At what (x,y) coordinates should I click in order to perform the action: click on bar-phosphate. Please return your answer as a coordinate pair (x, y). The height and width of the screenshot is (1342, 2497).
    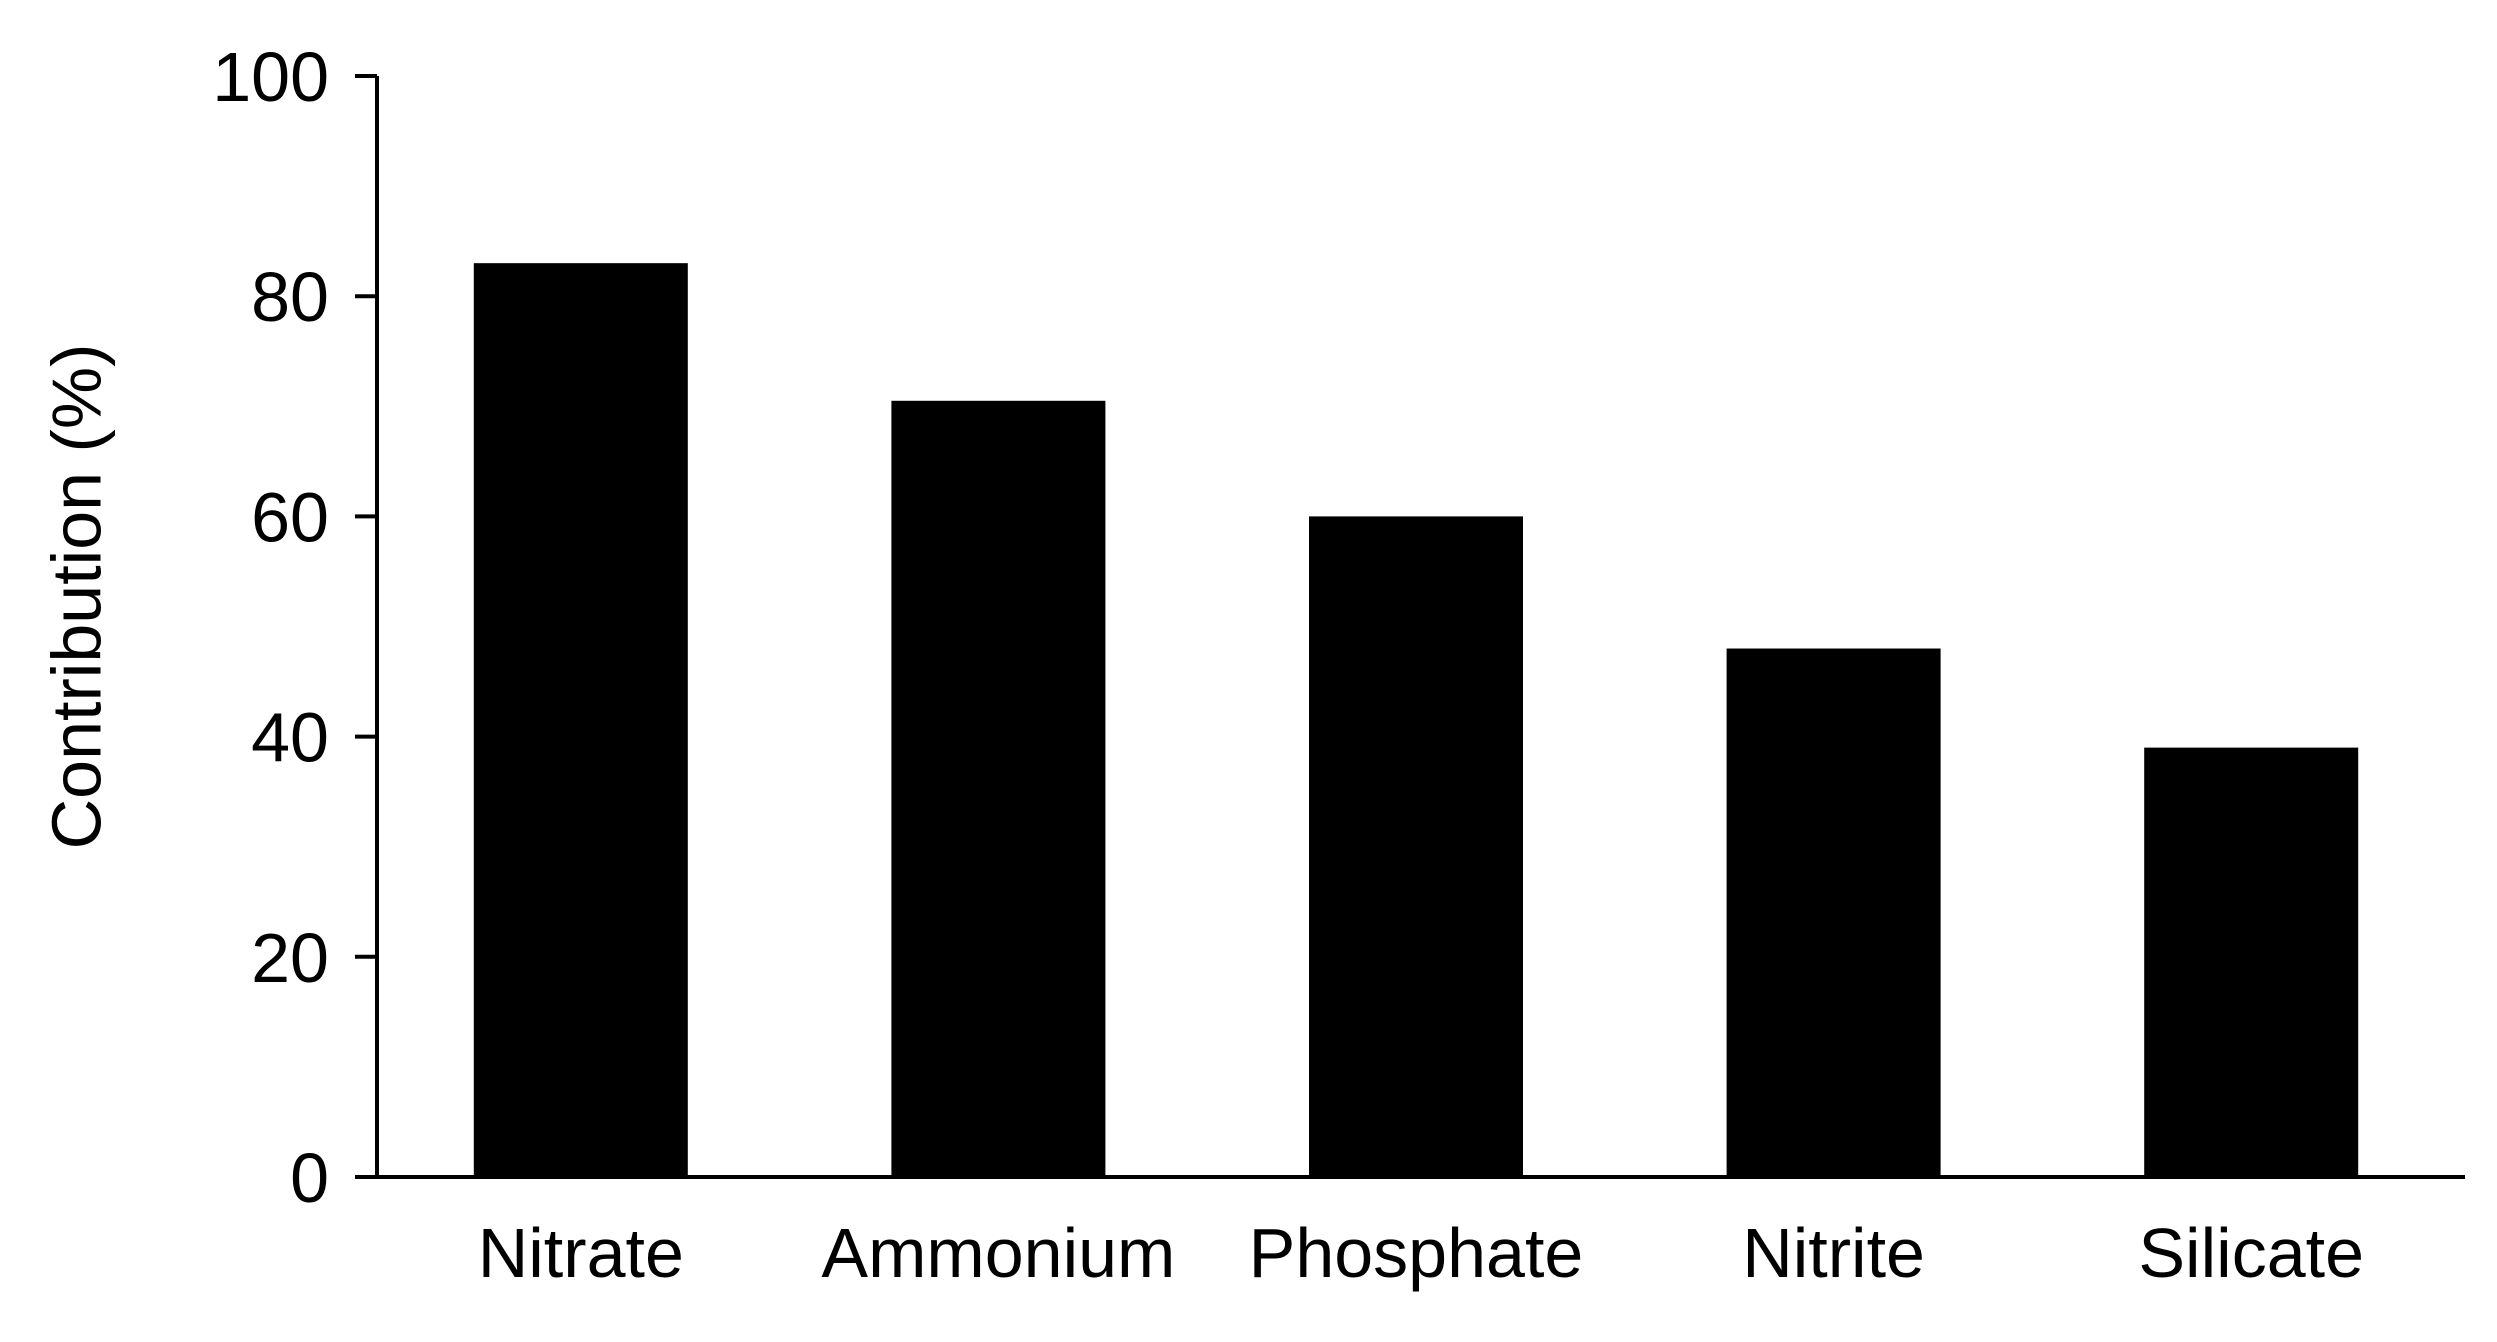
    Looking at the image, I should click on (1416, 846).